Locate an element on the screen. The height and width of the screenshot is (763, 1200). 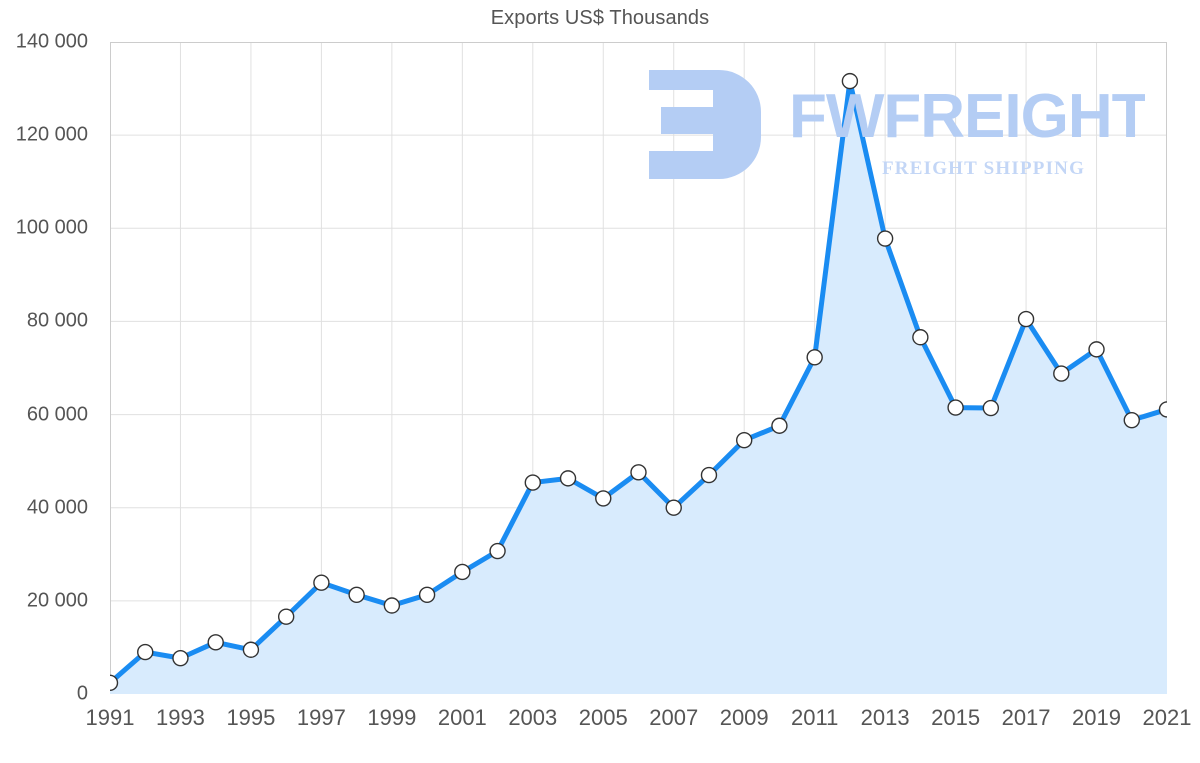
x-axis-tick-label: 2015 is located at coordinates (956, 717).